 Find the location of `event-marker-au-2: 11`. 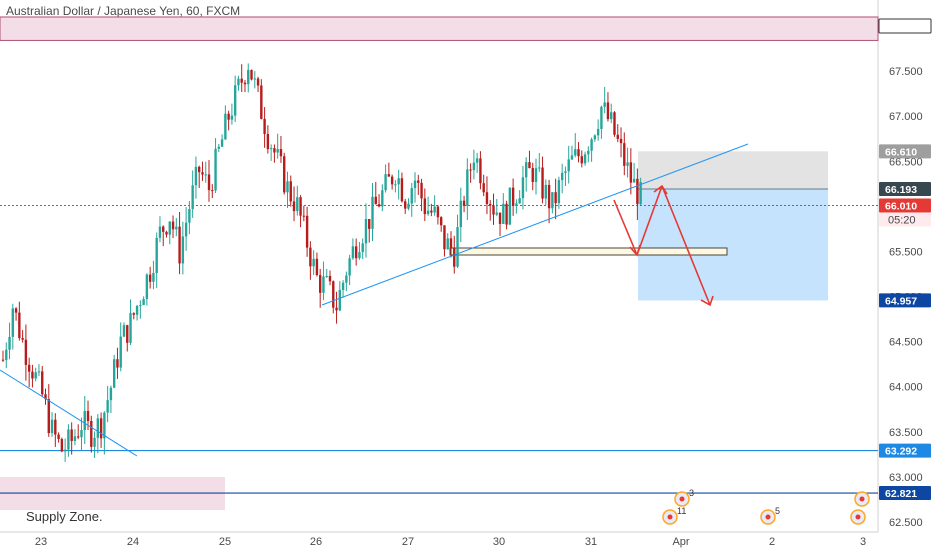

event-marker-au-2: 11 is located at coordinates (674, 515).